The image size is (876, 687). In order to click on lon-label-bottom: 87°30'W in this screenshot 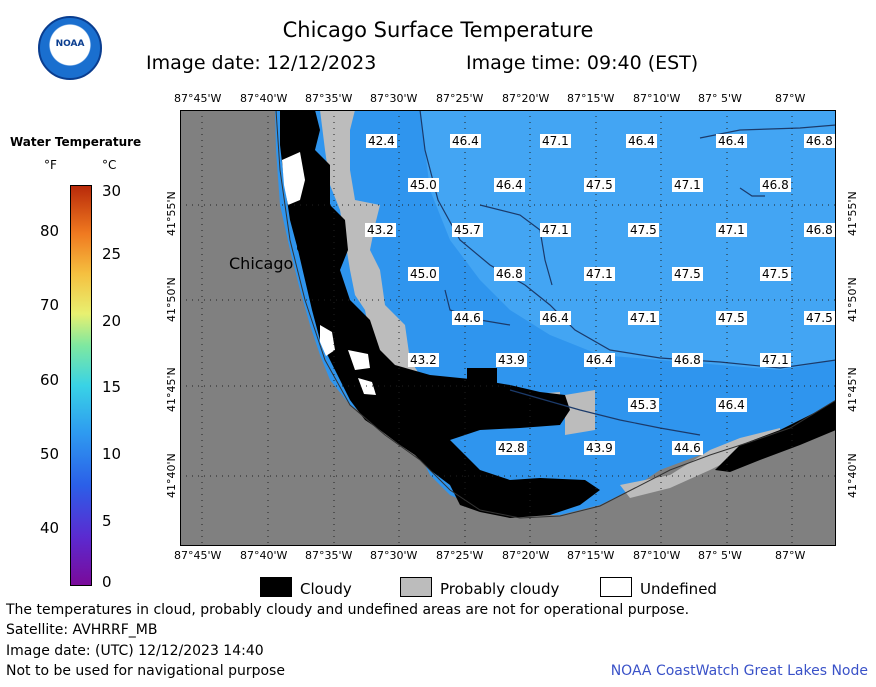, I will do `click(394, 555)`.